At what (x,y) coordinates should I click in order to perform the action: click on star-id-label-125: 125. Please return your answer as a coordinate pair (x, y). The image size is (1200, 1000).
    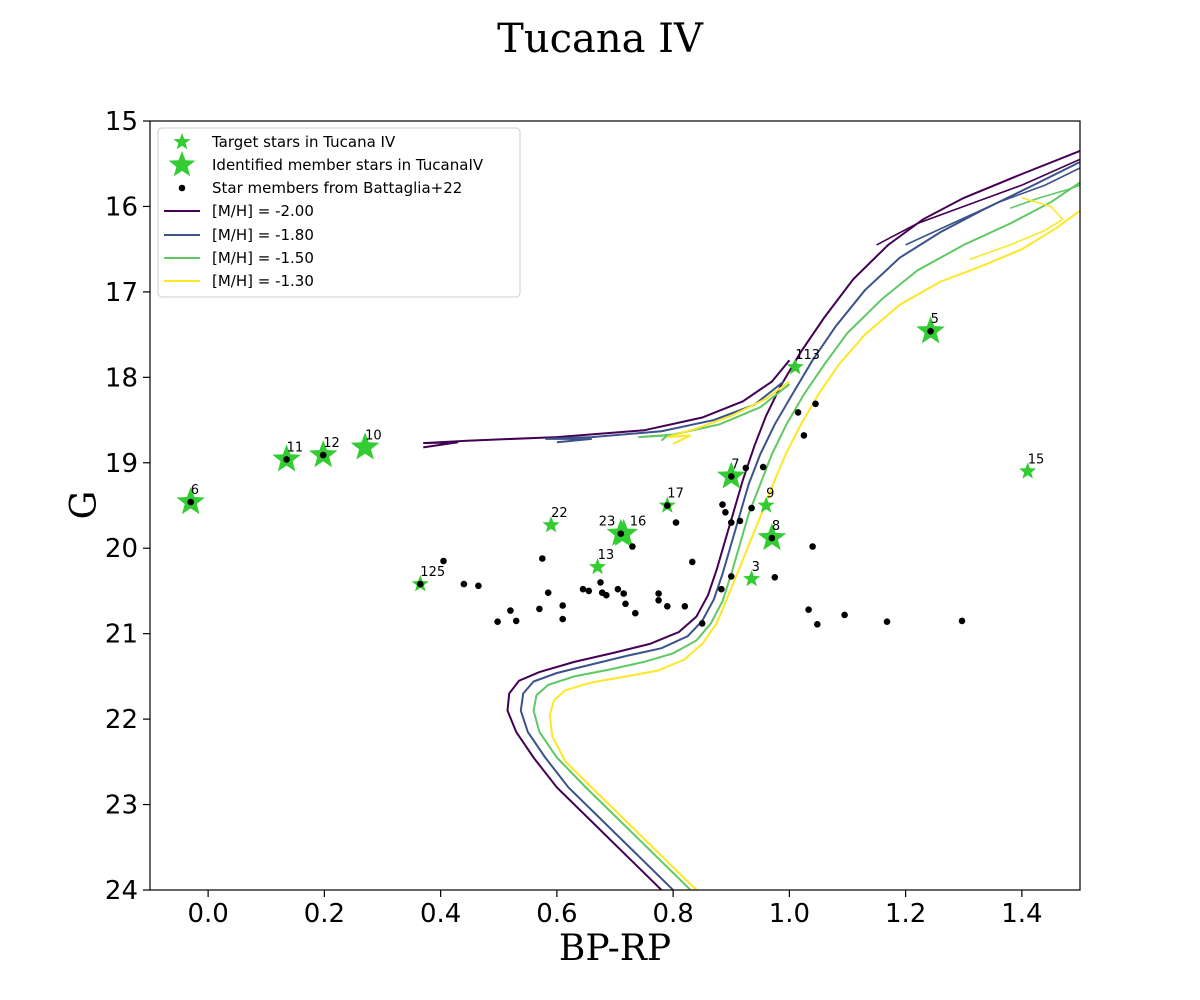
    Looking at the image, I should click on (432, 572).